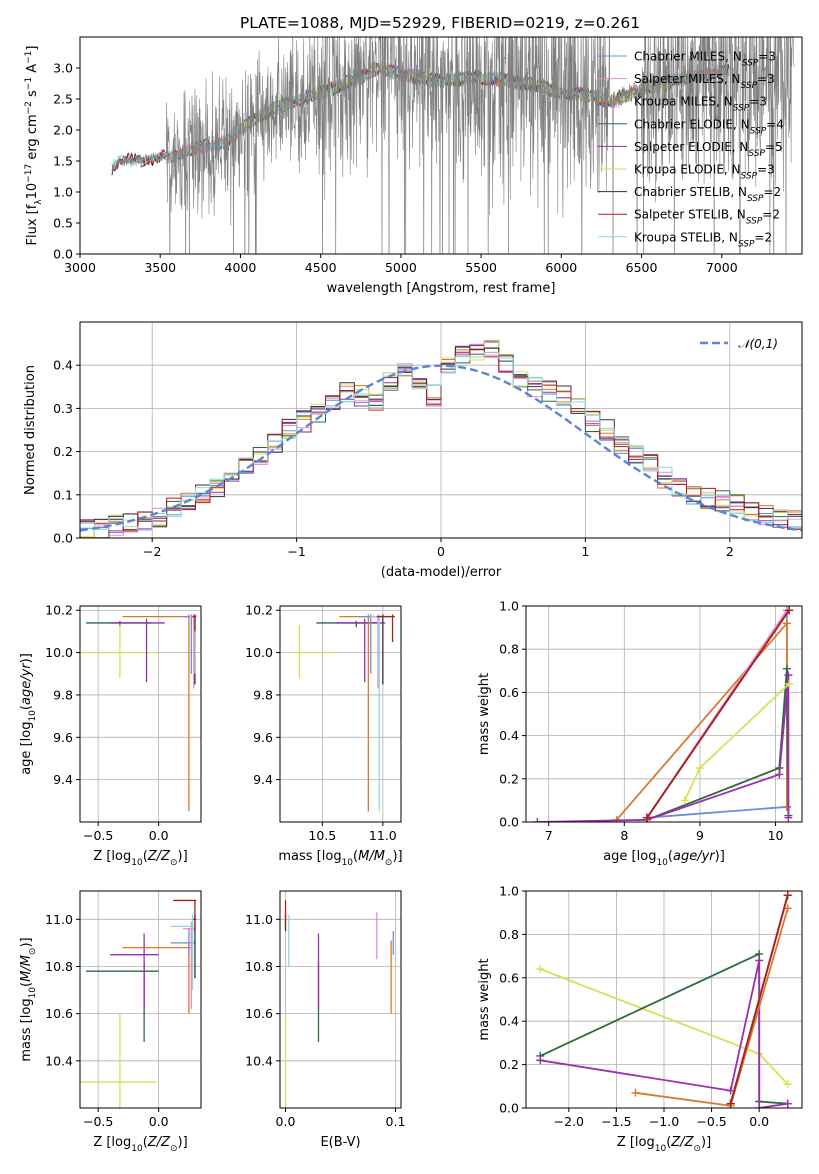 This screenshot has height=1174, width=819. What do you see at coordinates (360, 650) in the screenshot?
I see `point-salpeter-elodie` at bounding box center [360, 650].